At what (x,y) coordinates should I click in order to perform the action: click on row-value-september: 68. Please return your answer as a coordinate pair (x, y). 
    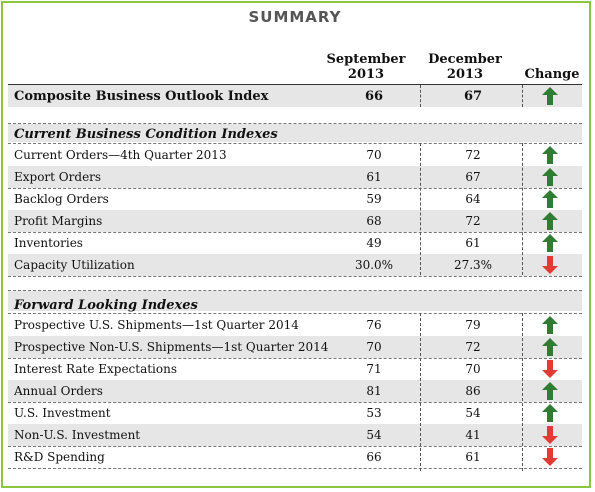
    Looking at the image, I should click on (374, 221).